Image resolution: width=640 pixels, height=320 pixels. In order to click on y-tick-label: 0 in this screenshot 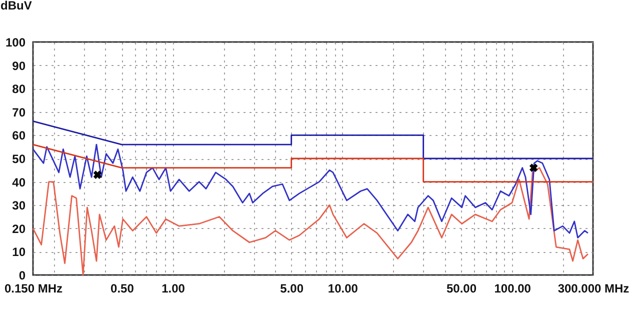, I will do `click(22, 275)`.